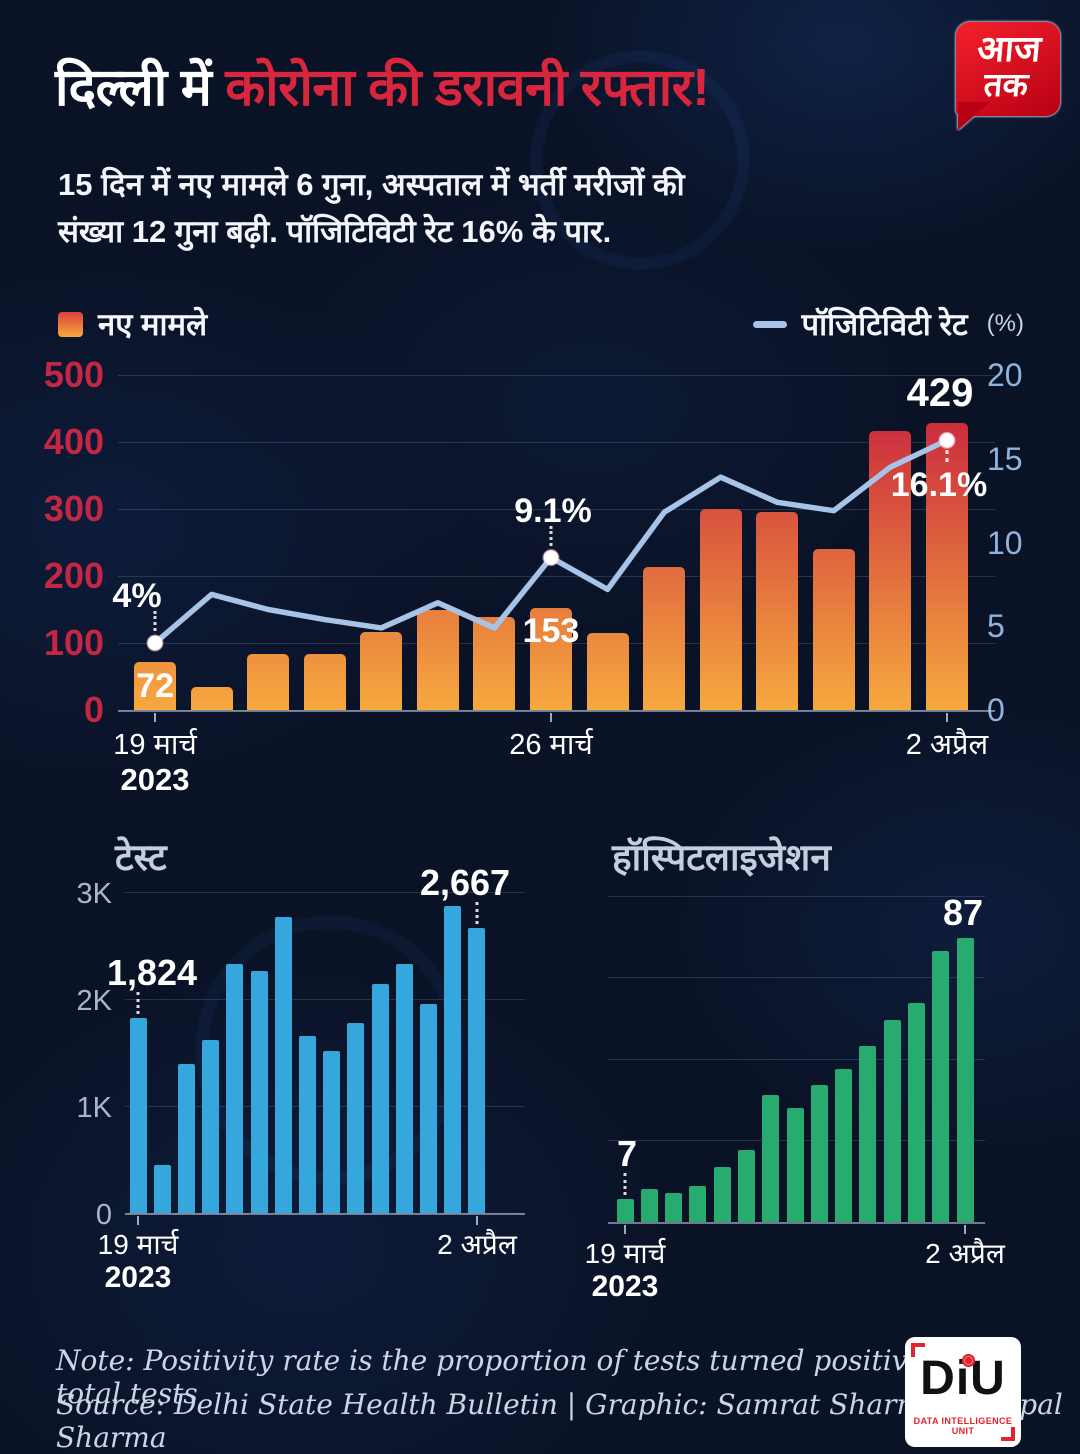  Describe the element at coordinates (155, 685) in the screenshot. I see `bar-value-label: 72` at that location.